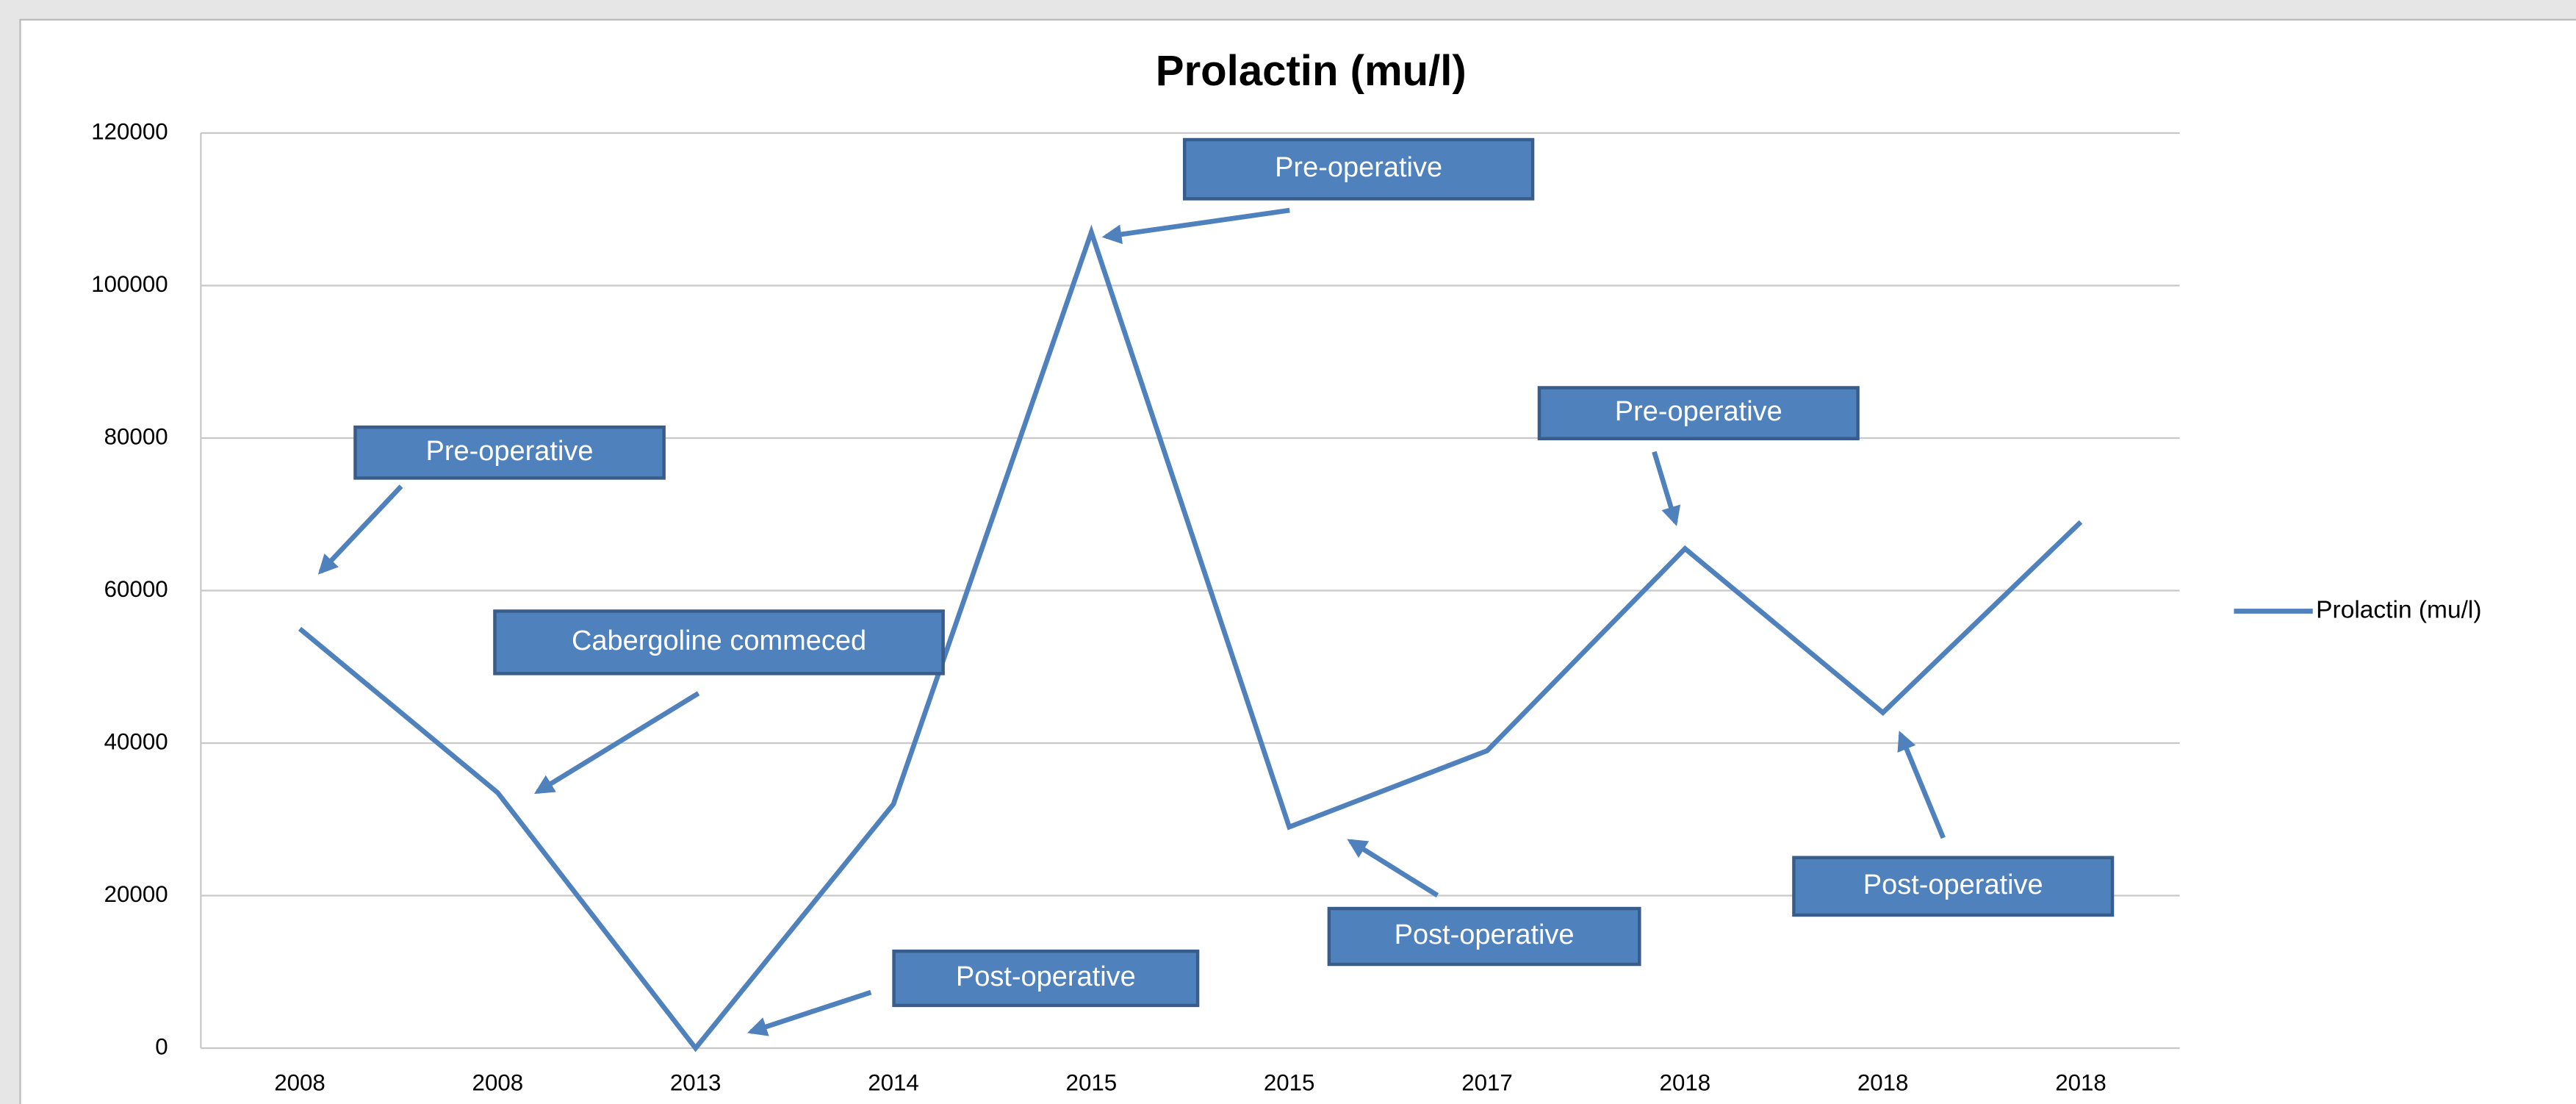 This screenshot has width=2576, height=1104. Describe the element at coordinates (1487, 1082) in the screenshot. I see `x-tick-label: 2017` at that location.